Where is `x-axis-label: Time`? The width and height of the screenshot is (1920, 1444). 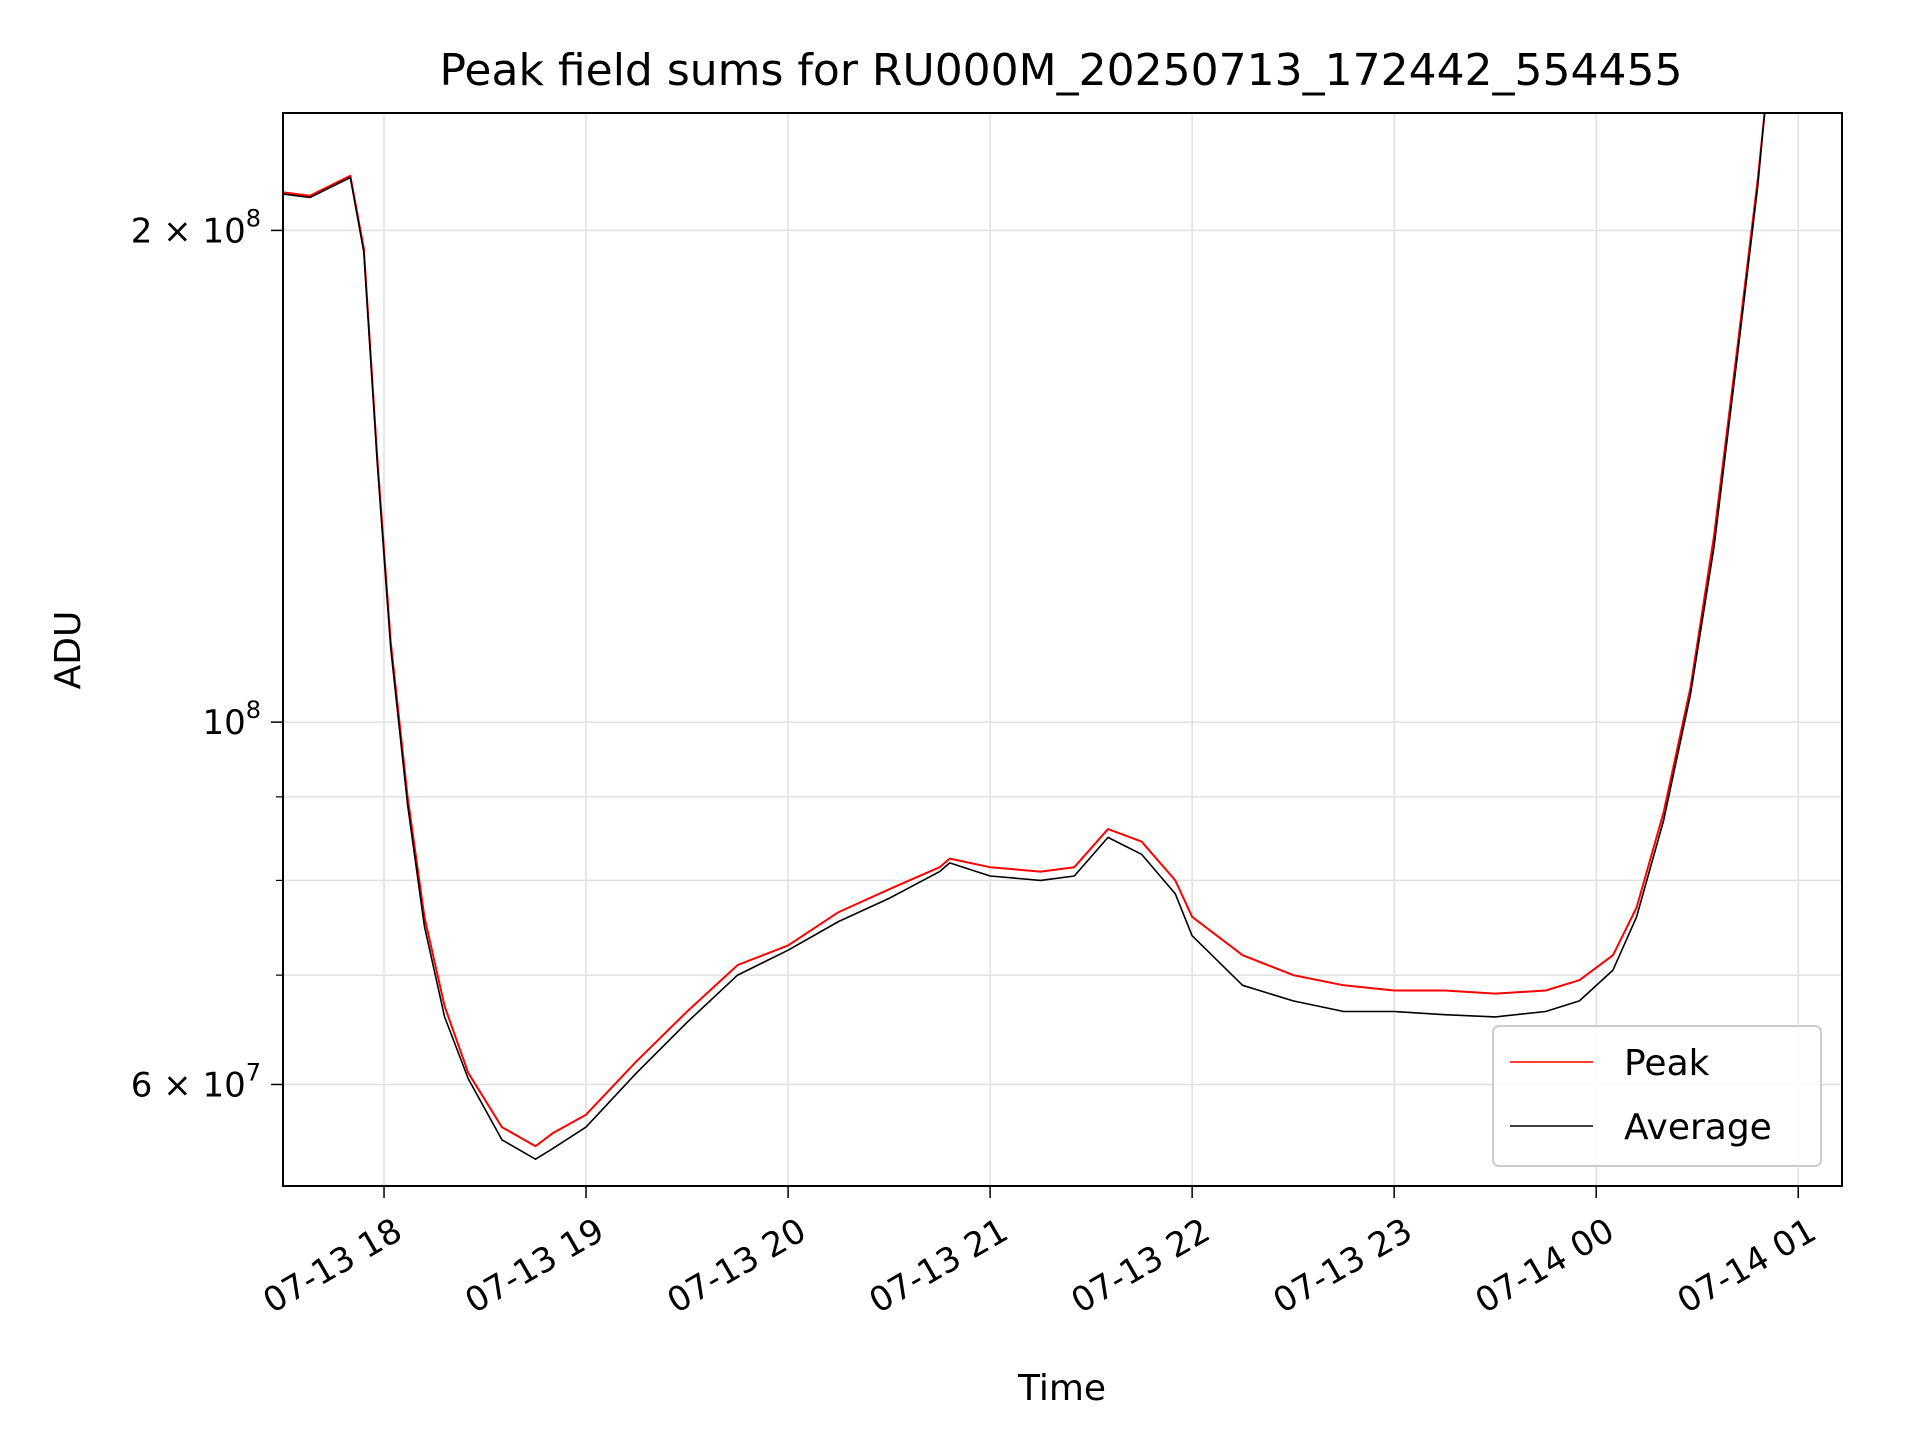
x-axis-label: Time is located at coordinates (1061, 1388).